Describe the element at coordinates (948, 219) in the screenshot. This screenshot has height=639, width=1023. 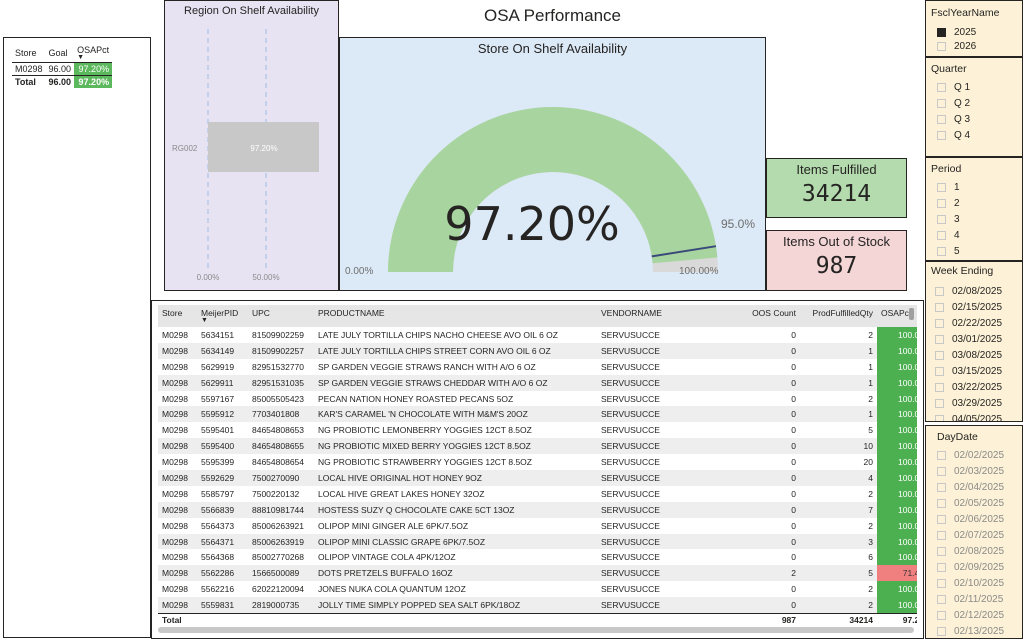
I see `slicer-item: 3` at that location.